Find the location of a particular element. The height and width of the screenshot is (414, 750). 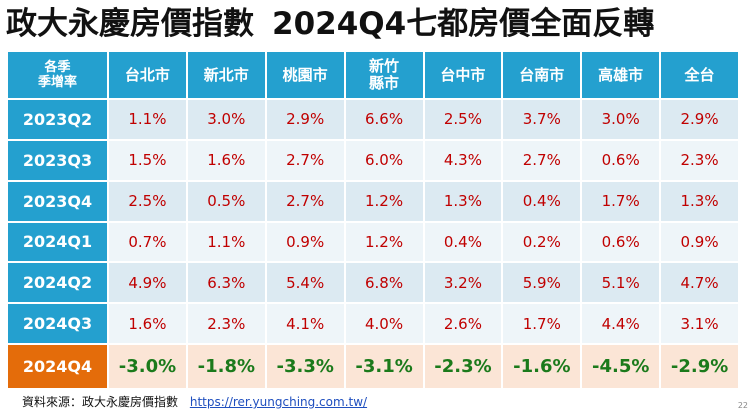

header-row: 各季 季增率 台北市 新北市 桃園市 新竹 縣市 台中市 台南市 高雄市 全台 is located at coordinates (373, 75).